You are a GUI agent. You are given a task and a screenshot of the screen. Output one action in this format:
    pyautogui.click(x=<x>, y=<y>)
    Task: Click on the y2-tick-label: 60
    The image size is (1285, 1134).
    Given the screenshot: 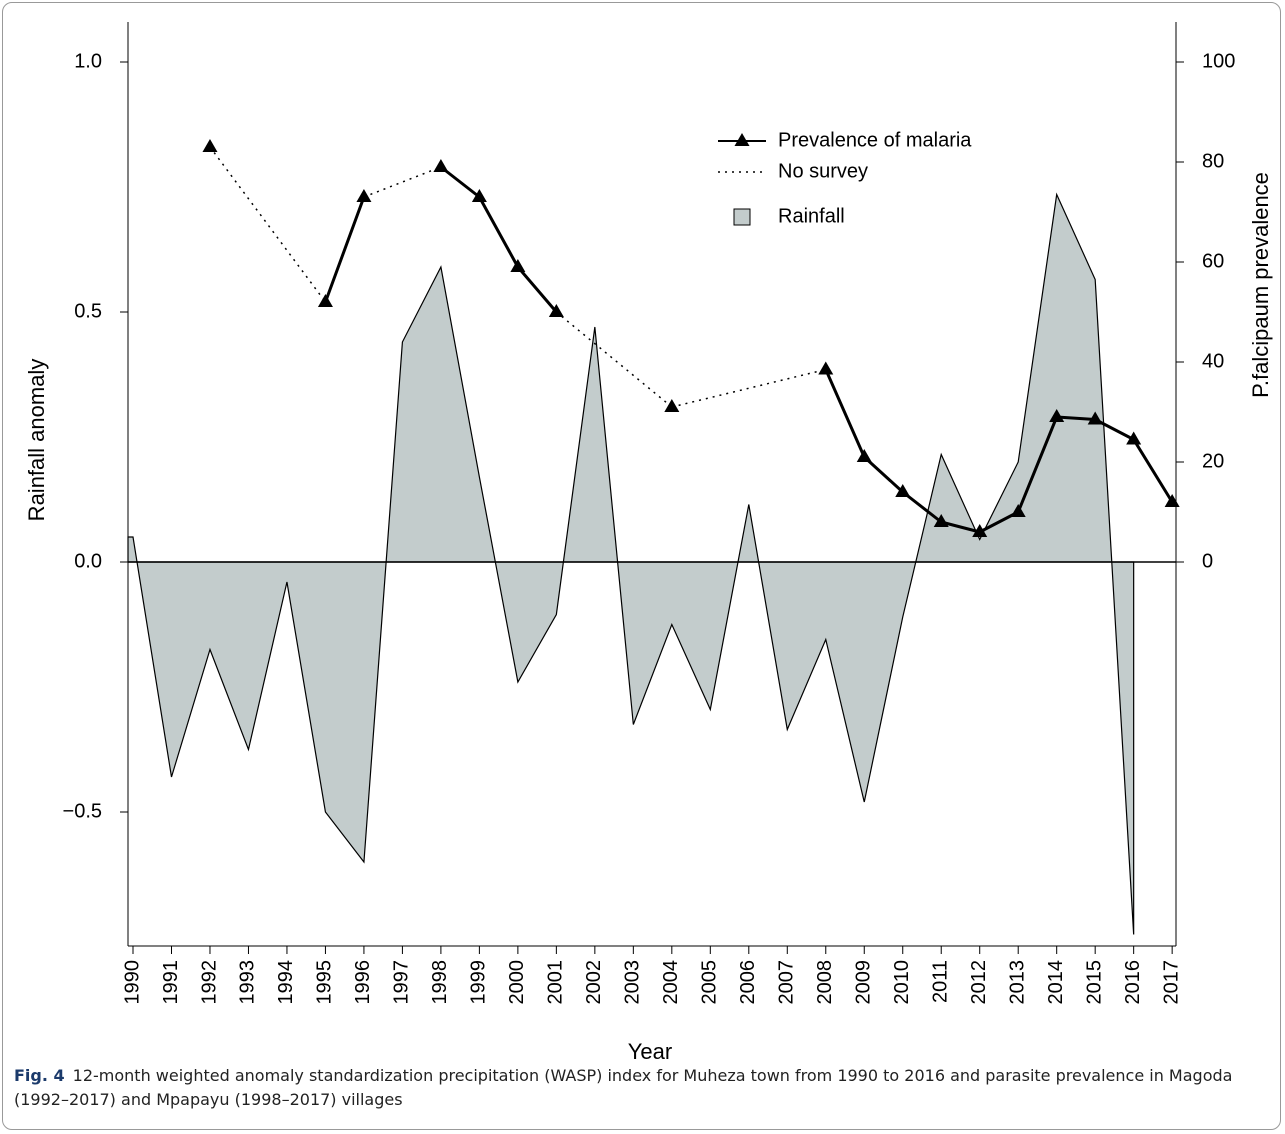 What is the action you would take?
    pyautogui.click(x=1213, y=261)
    